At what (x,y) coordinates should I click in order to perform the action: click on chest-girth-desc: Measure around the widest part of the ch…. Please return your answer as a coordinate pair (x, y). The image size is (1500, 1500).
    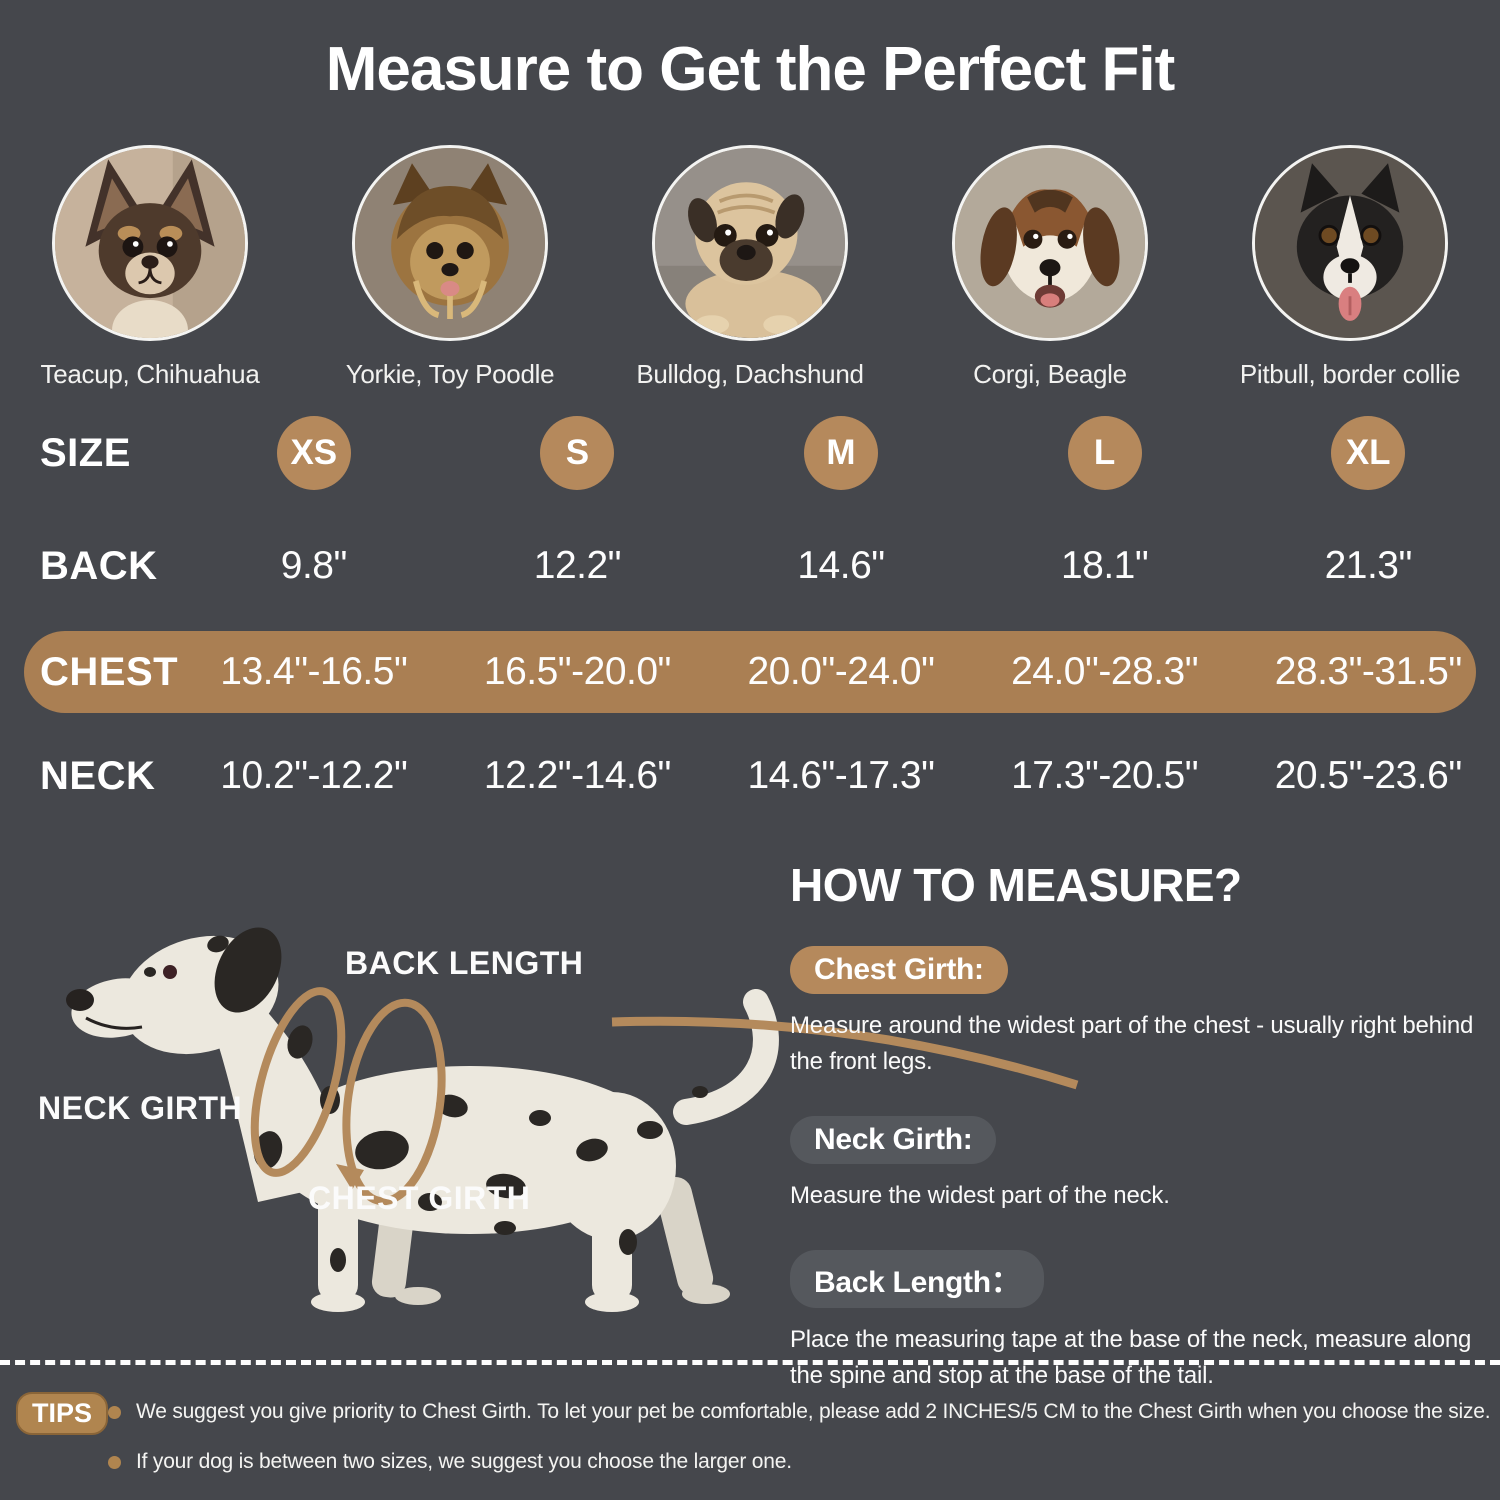
    Looking at the image, I should click on (1132, 1043).